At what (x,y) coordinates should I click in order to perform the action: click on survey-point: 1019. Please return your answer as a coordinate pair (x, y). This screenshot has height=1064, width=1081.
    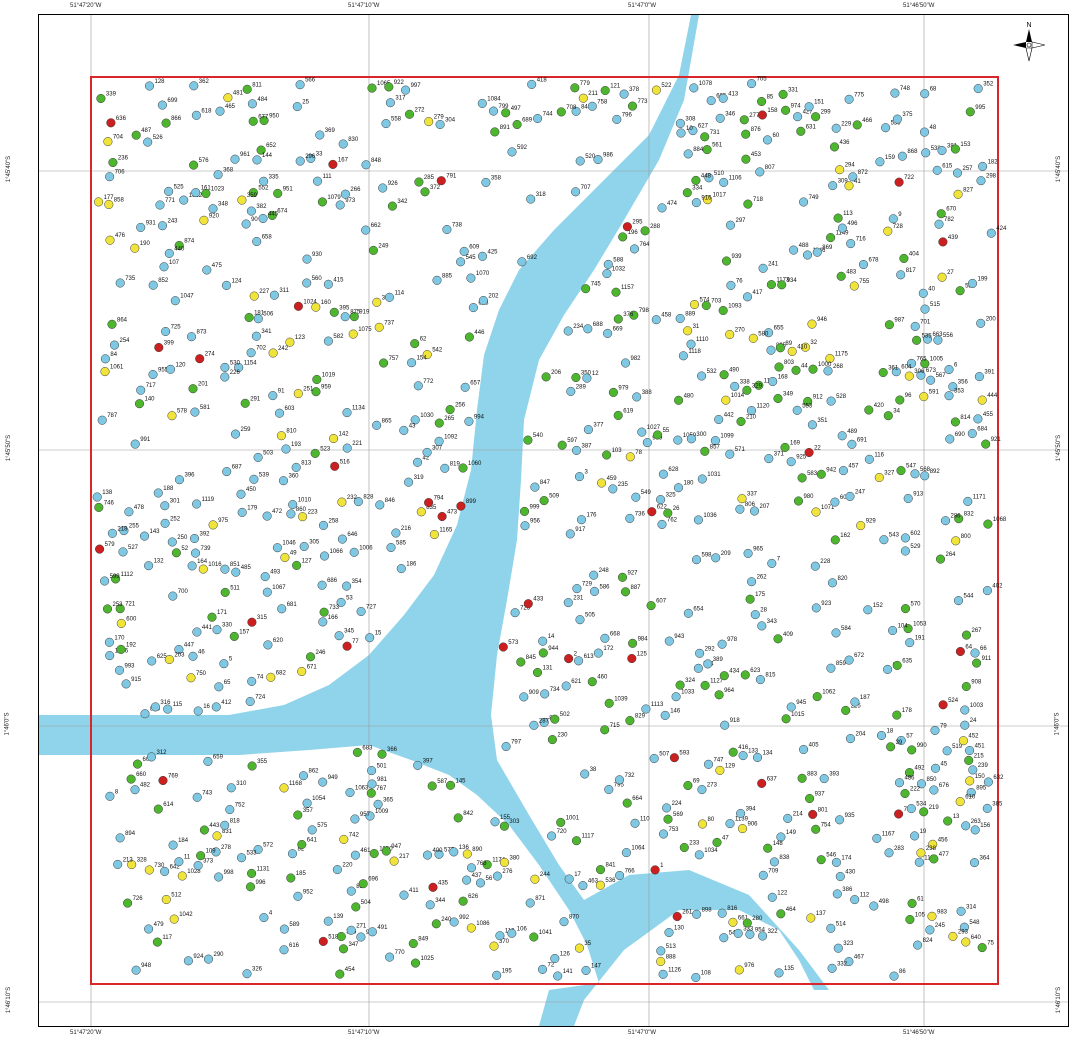
    Looking at the image, I should click on (324, 379).